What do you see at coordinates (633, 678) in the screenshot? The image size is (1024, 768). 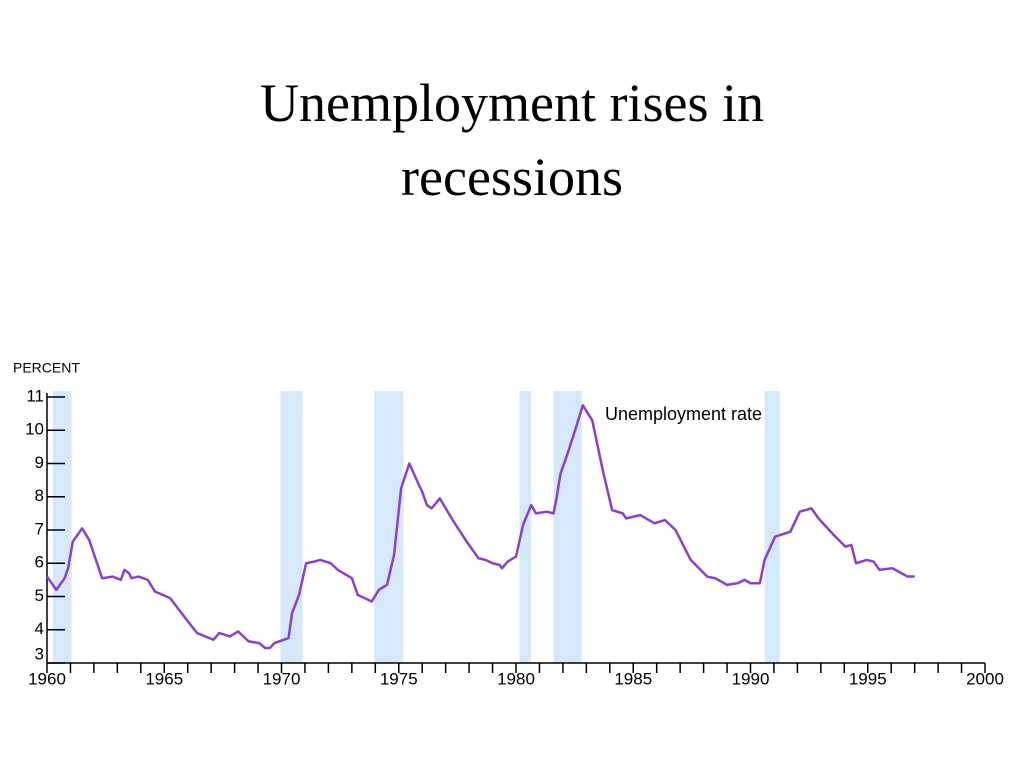 I see `x-tick-label: 1985` at bounding box center [633, 678].